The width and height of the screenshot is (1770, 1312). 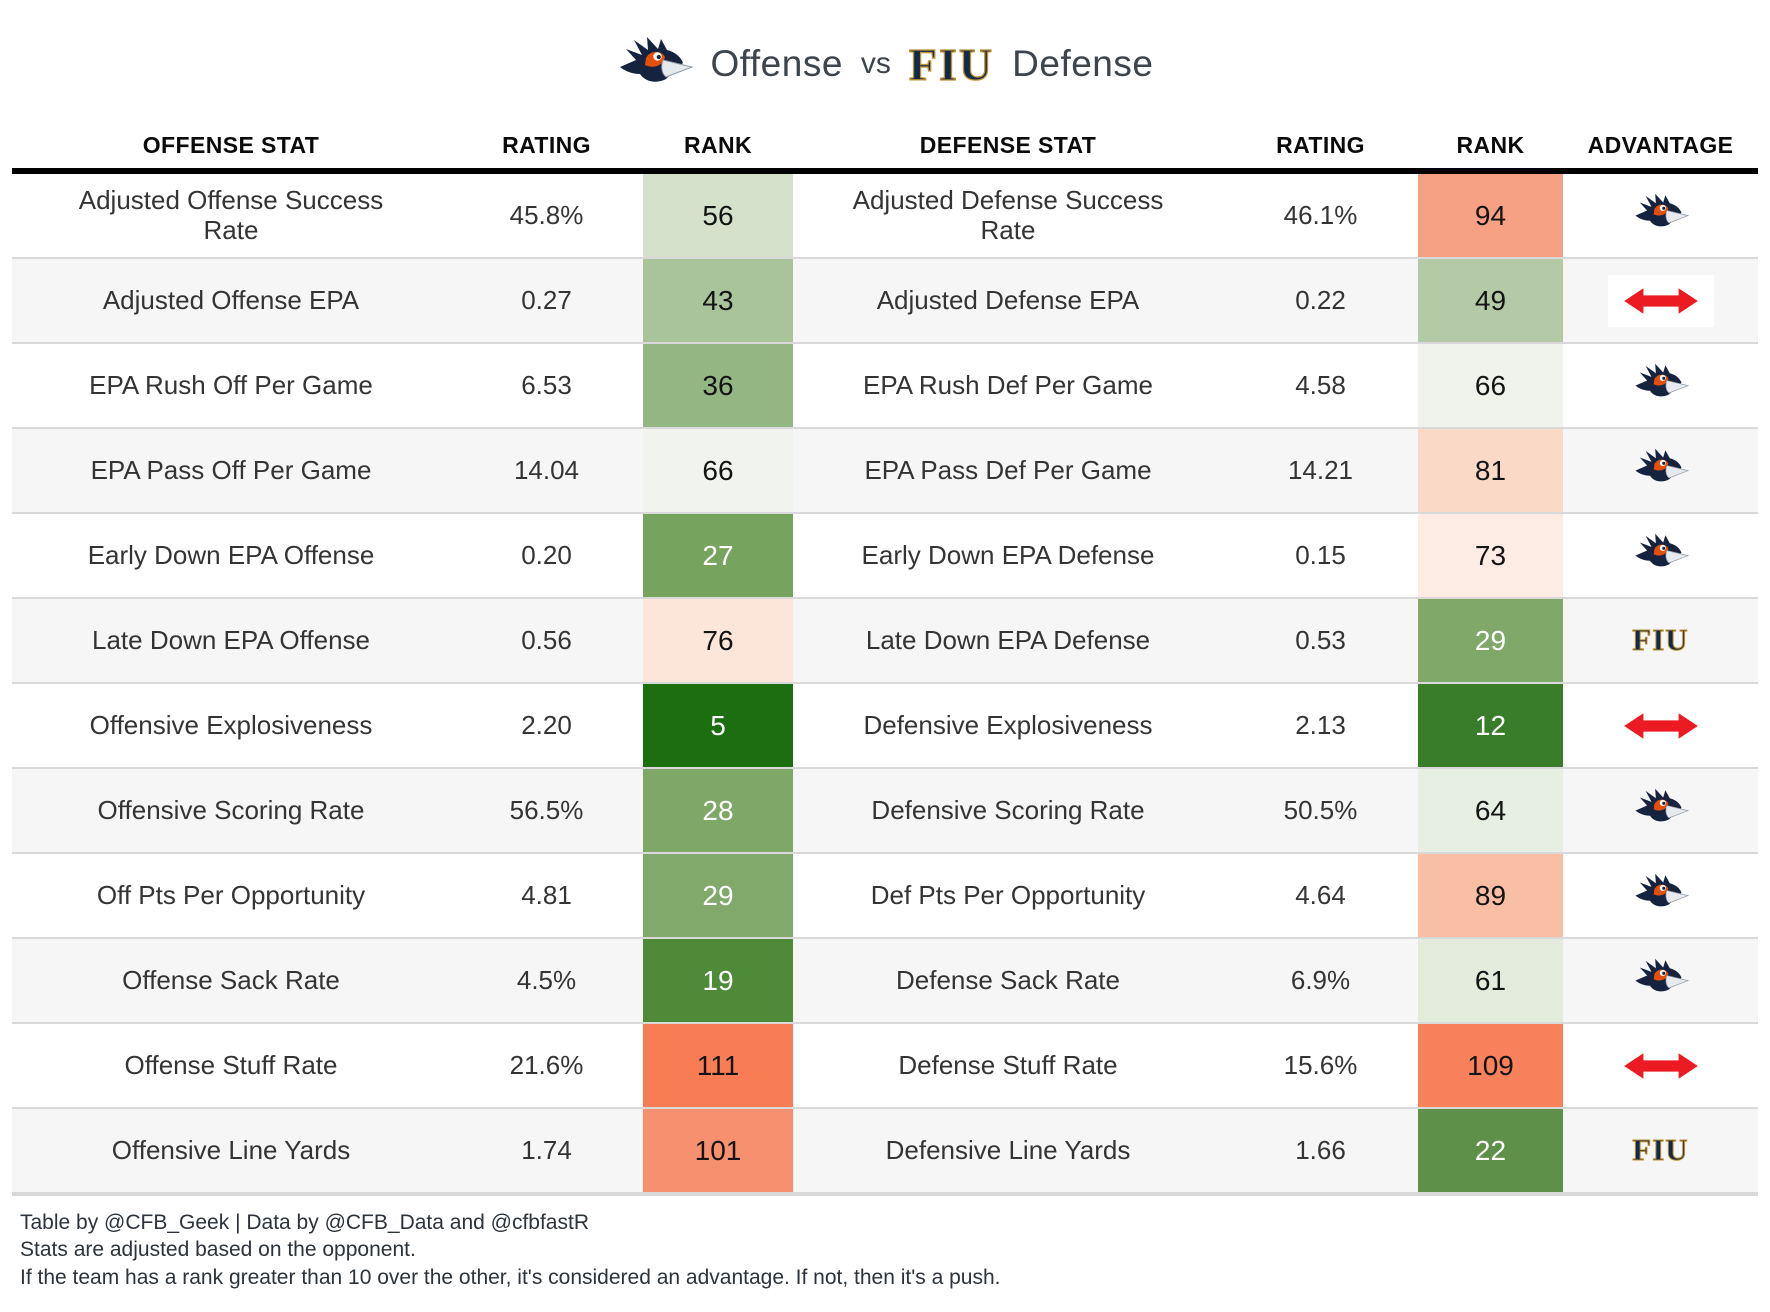 I want to click on offense-stat-cell-text: Offensive Line Yards, so click(x=231, y=1149).